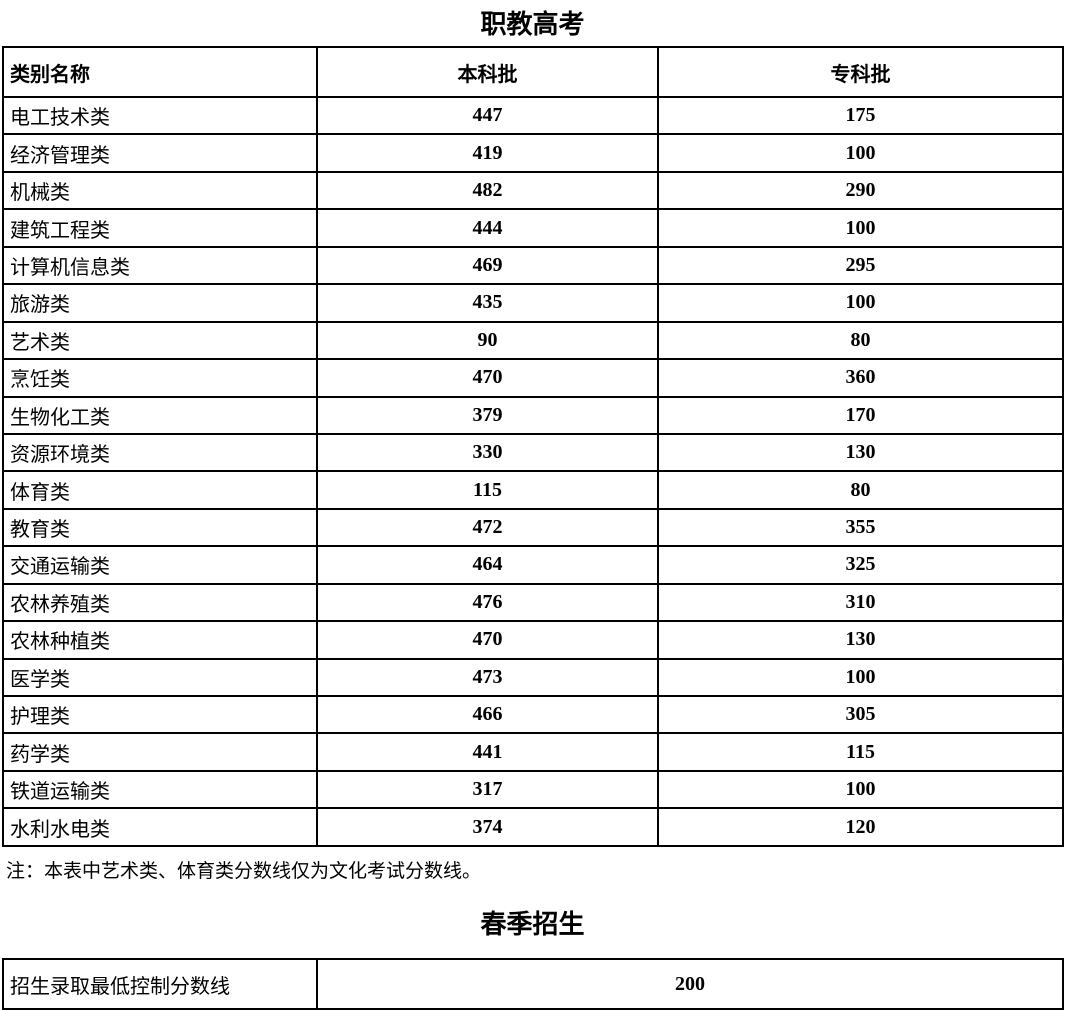 This screenshot has width=1065, height=1010. I want to click on undergraduate-score-cell: 444, so click(487, 228).